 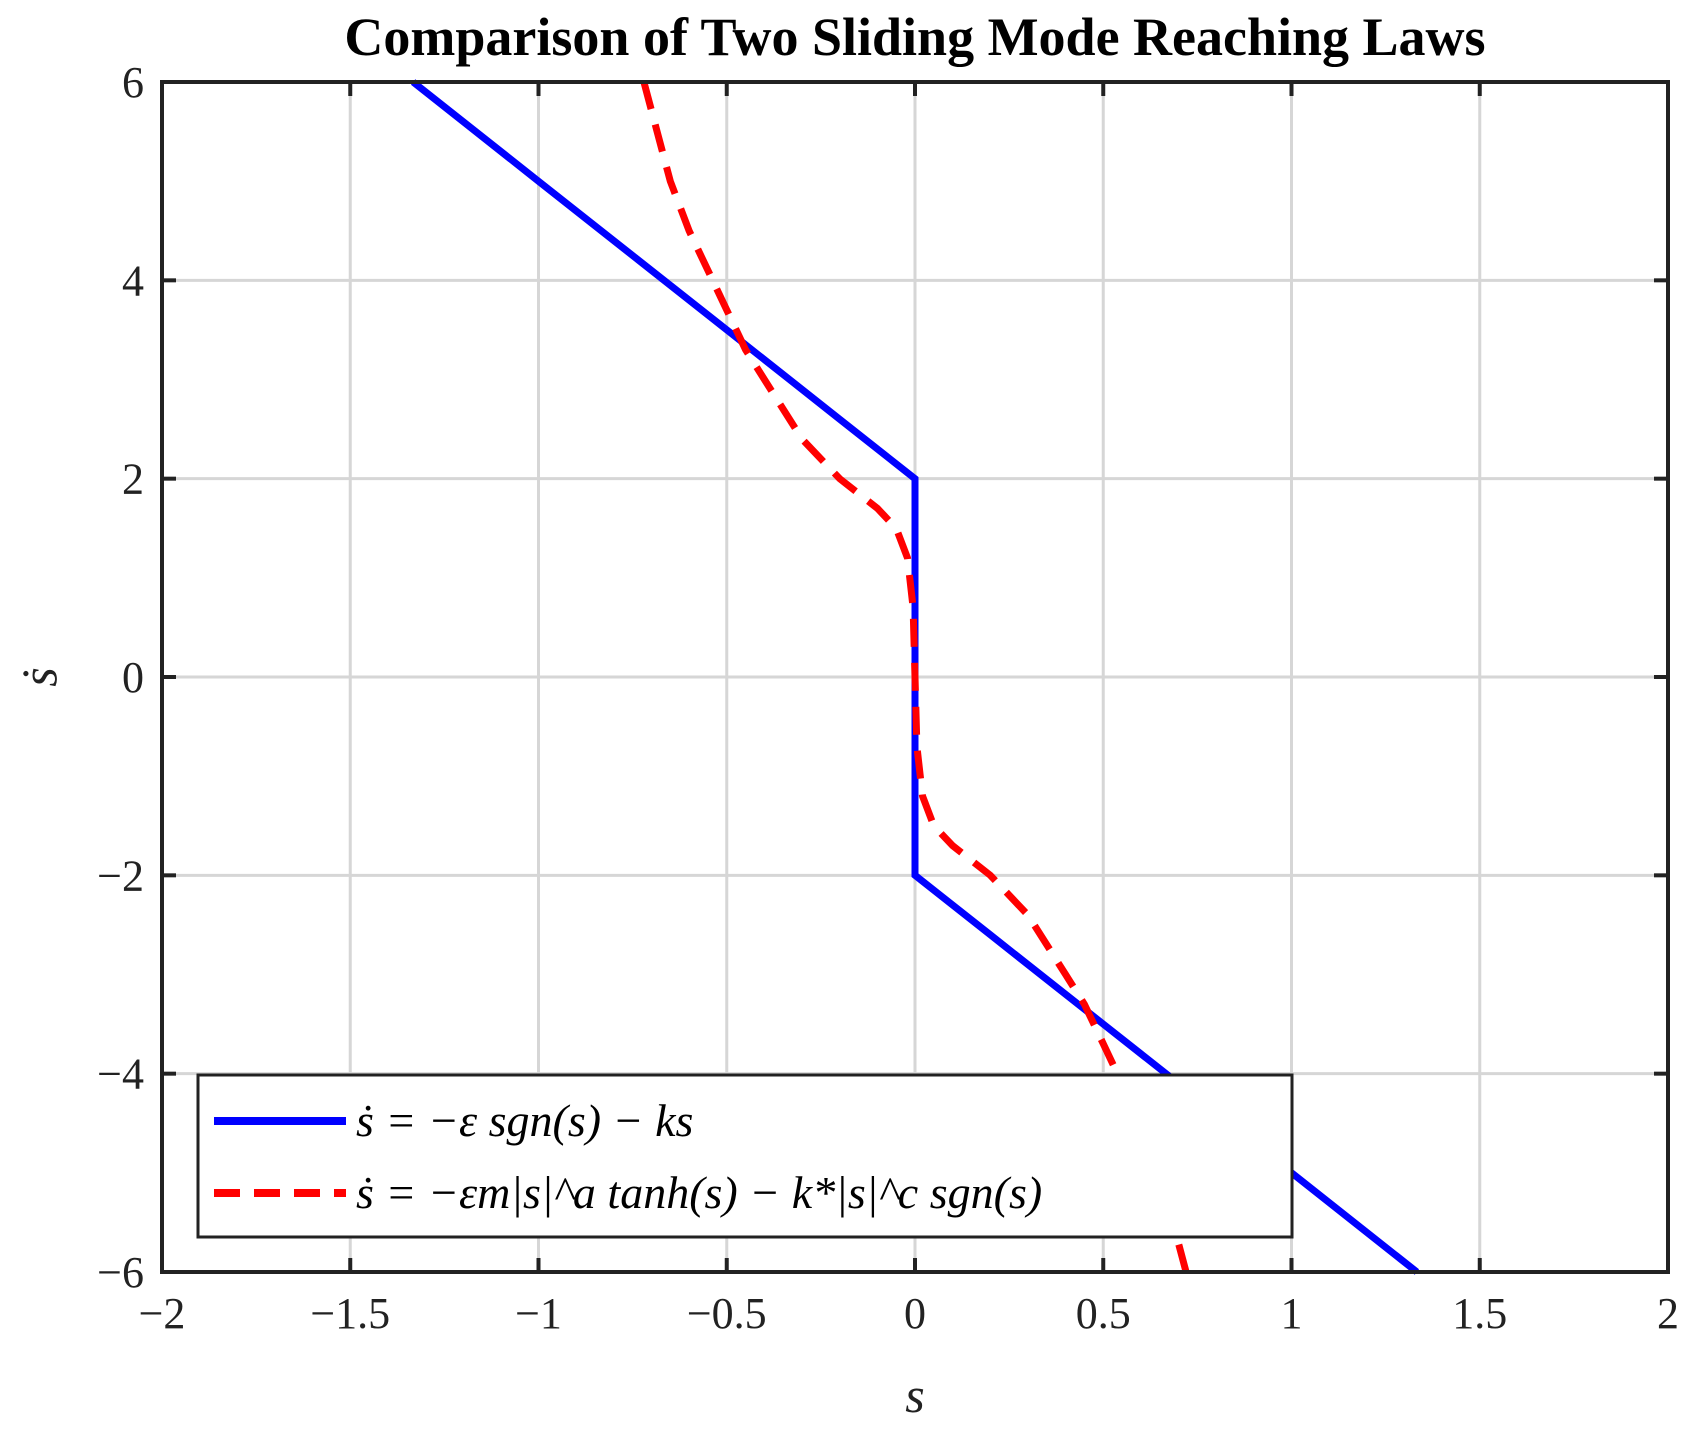 What do you see at coordinates (120, 1272) in the screenshot?
I see `y-tick-label: −6` at bounding box center [120, 1272].